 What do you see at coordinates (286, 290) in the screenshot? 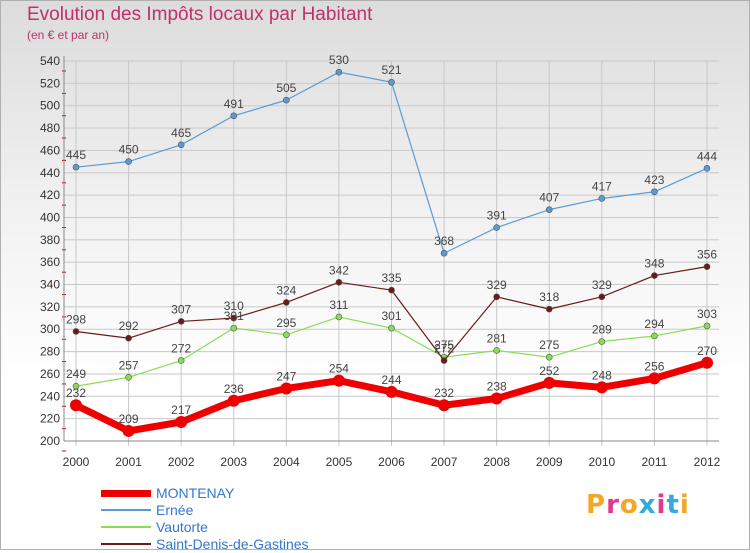
I see `data-label: 324` at bounding box center [286, 290].